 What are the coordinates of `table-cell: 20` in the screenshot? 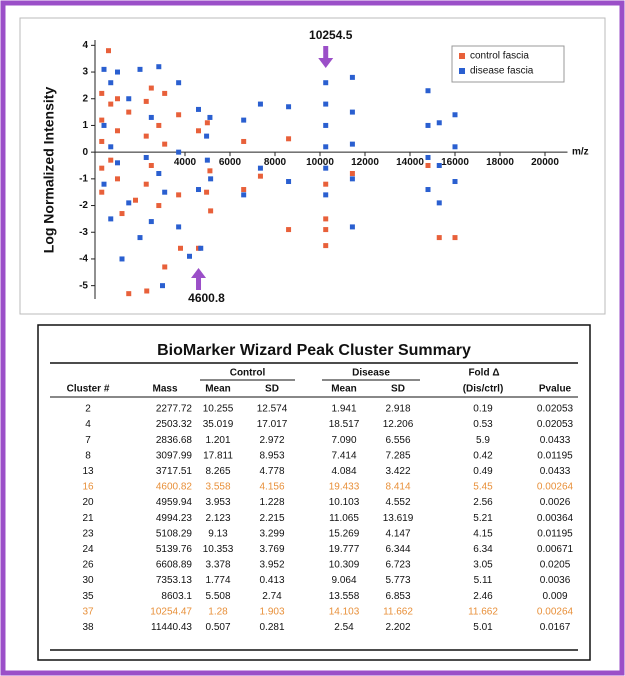 It's located at (88, 502).